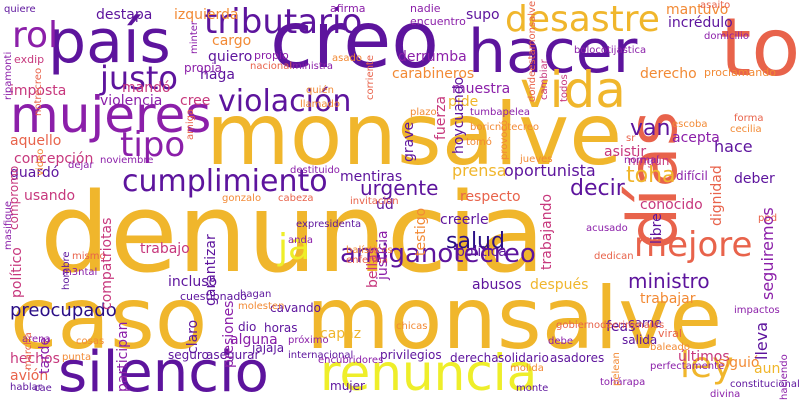 The width and height of the screenshot is (800, 400). Describe the element at coordinates (271, 66) in the screenshot. I see `word: nacional` at that location.